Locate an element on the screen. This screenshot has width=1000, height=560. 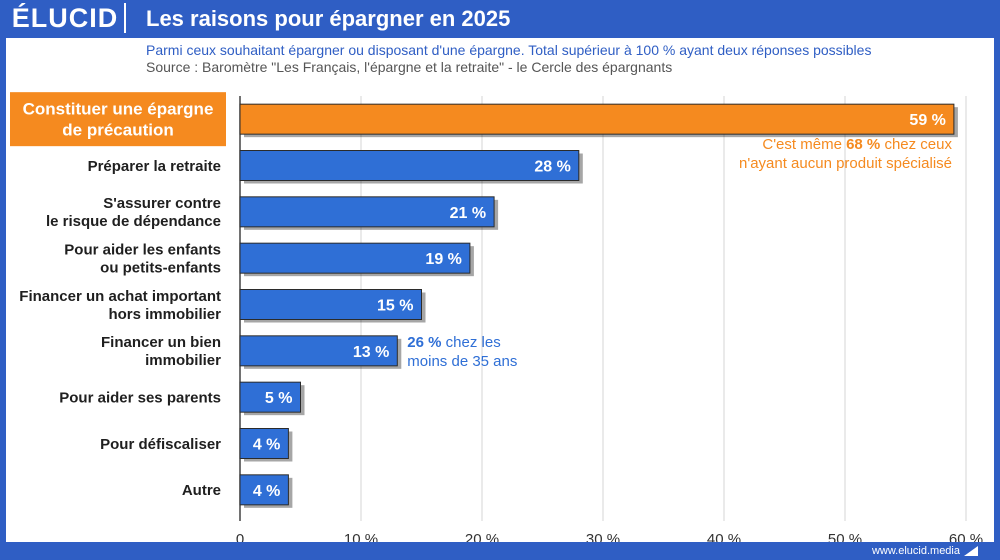
x-tick-label: 30 % is located at coordinates (603, 536).